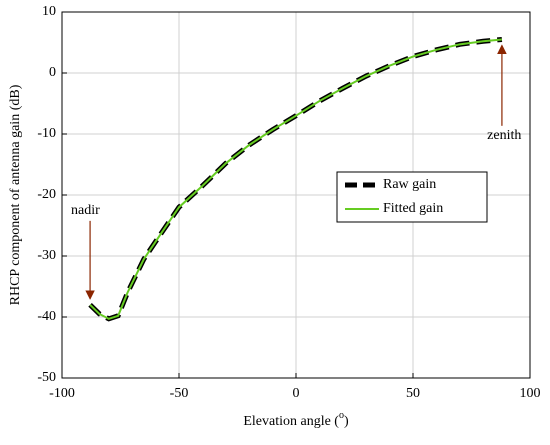 The image size is (550, 445). Describe the element at coordinates (52, 72) in the screenshot. I see `y-tick-label: 0` at that location.